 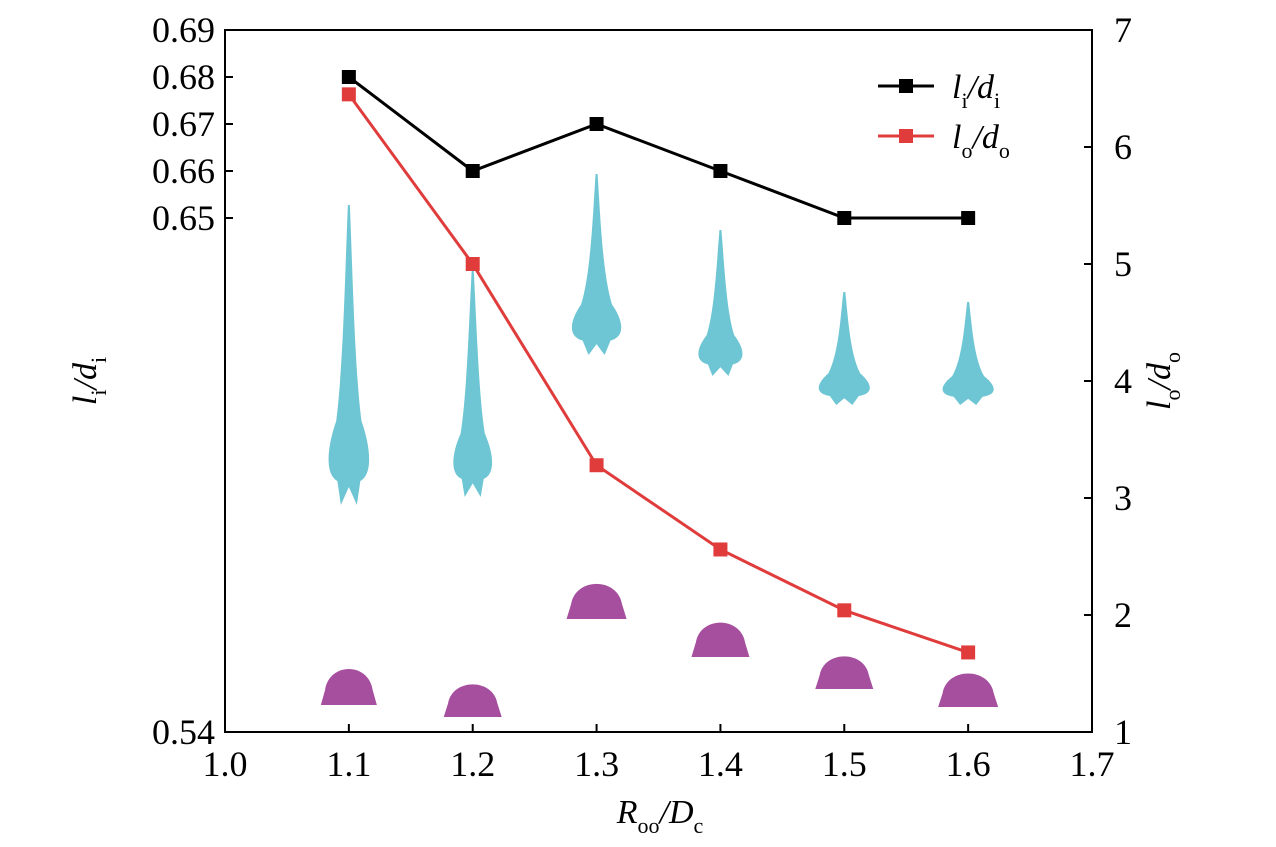 I want to click on x-tick-label: 1.5, so click(x=844, y=764).